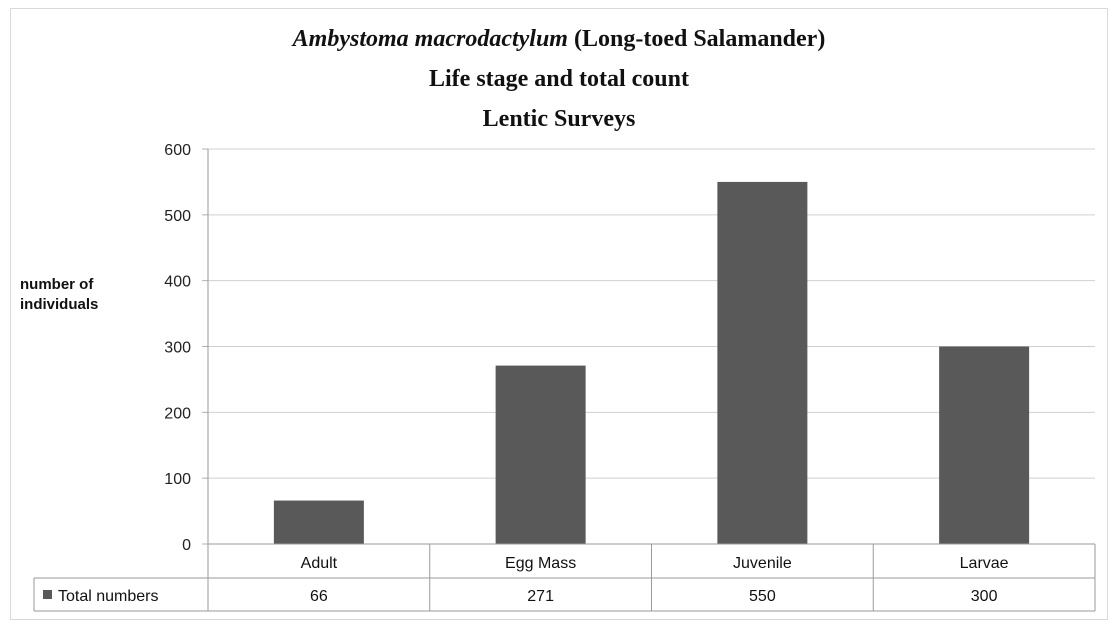 The image size is (1118, 632). I want to click on series-name-label: Total numbers, so click(108, 596).